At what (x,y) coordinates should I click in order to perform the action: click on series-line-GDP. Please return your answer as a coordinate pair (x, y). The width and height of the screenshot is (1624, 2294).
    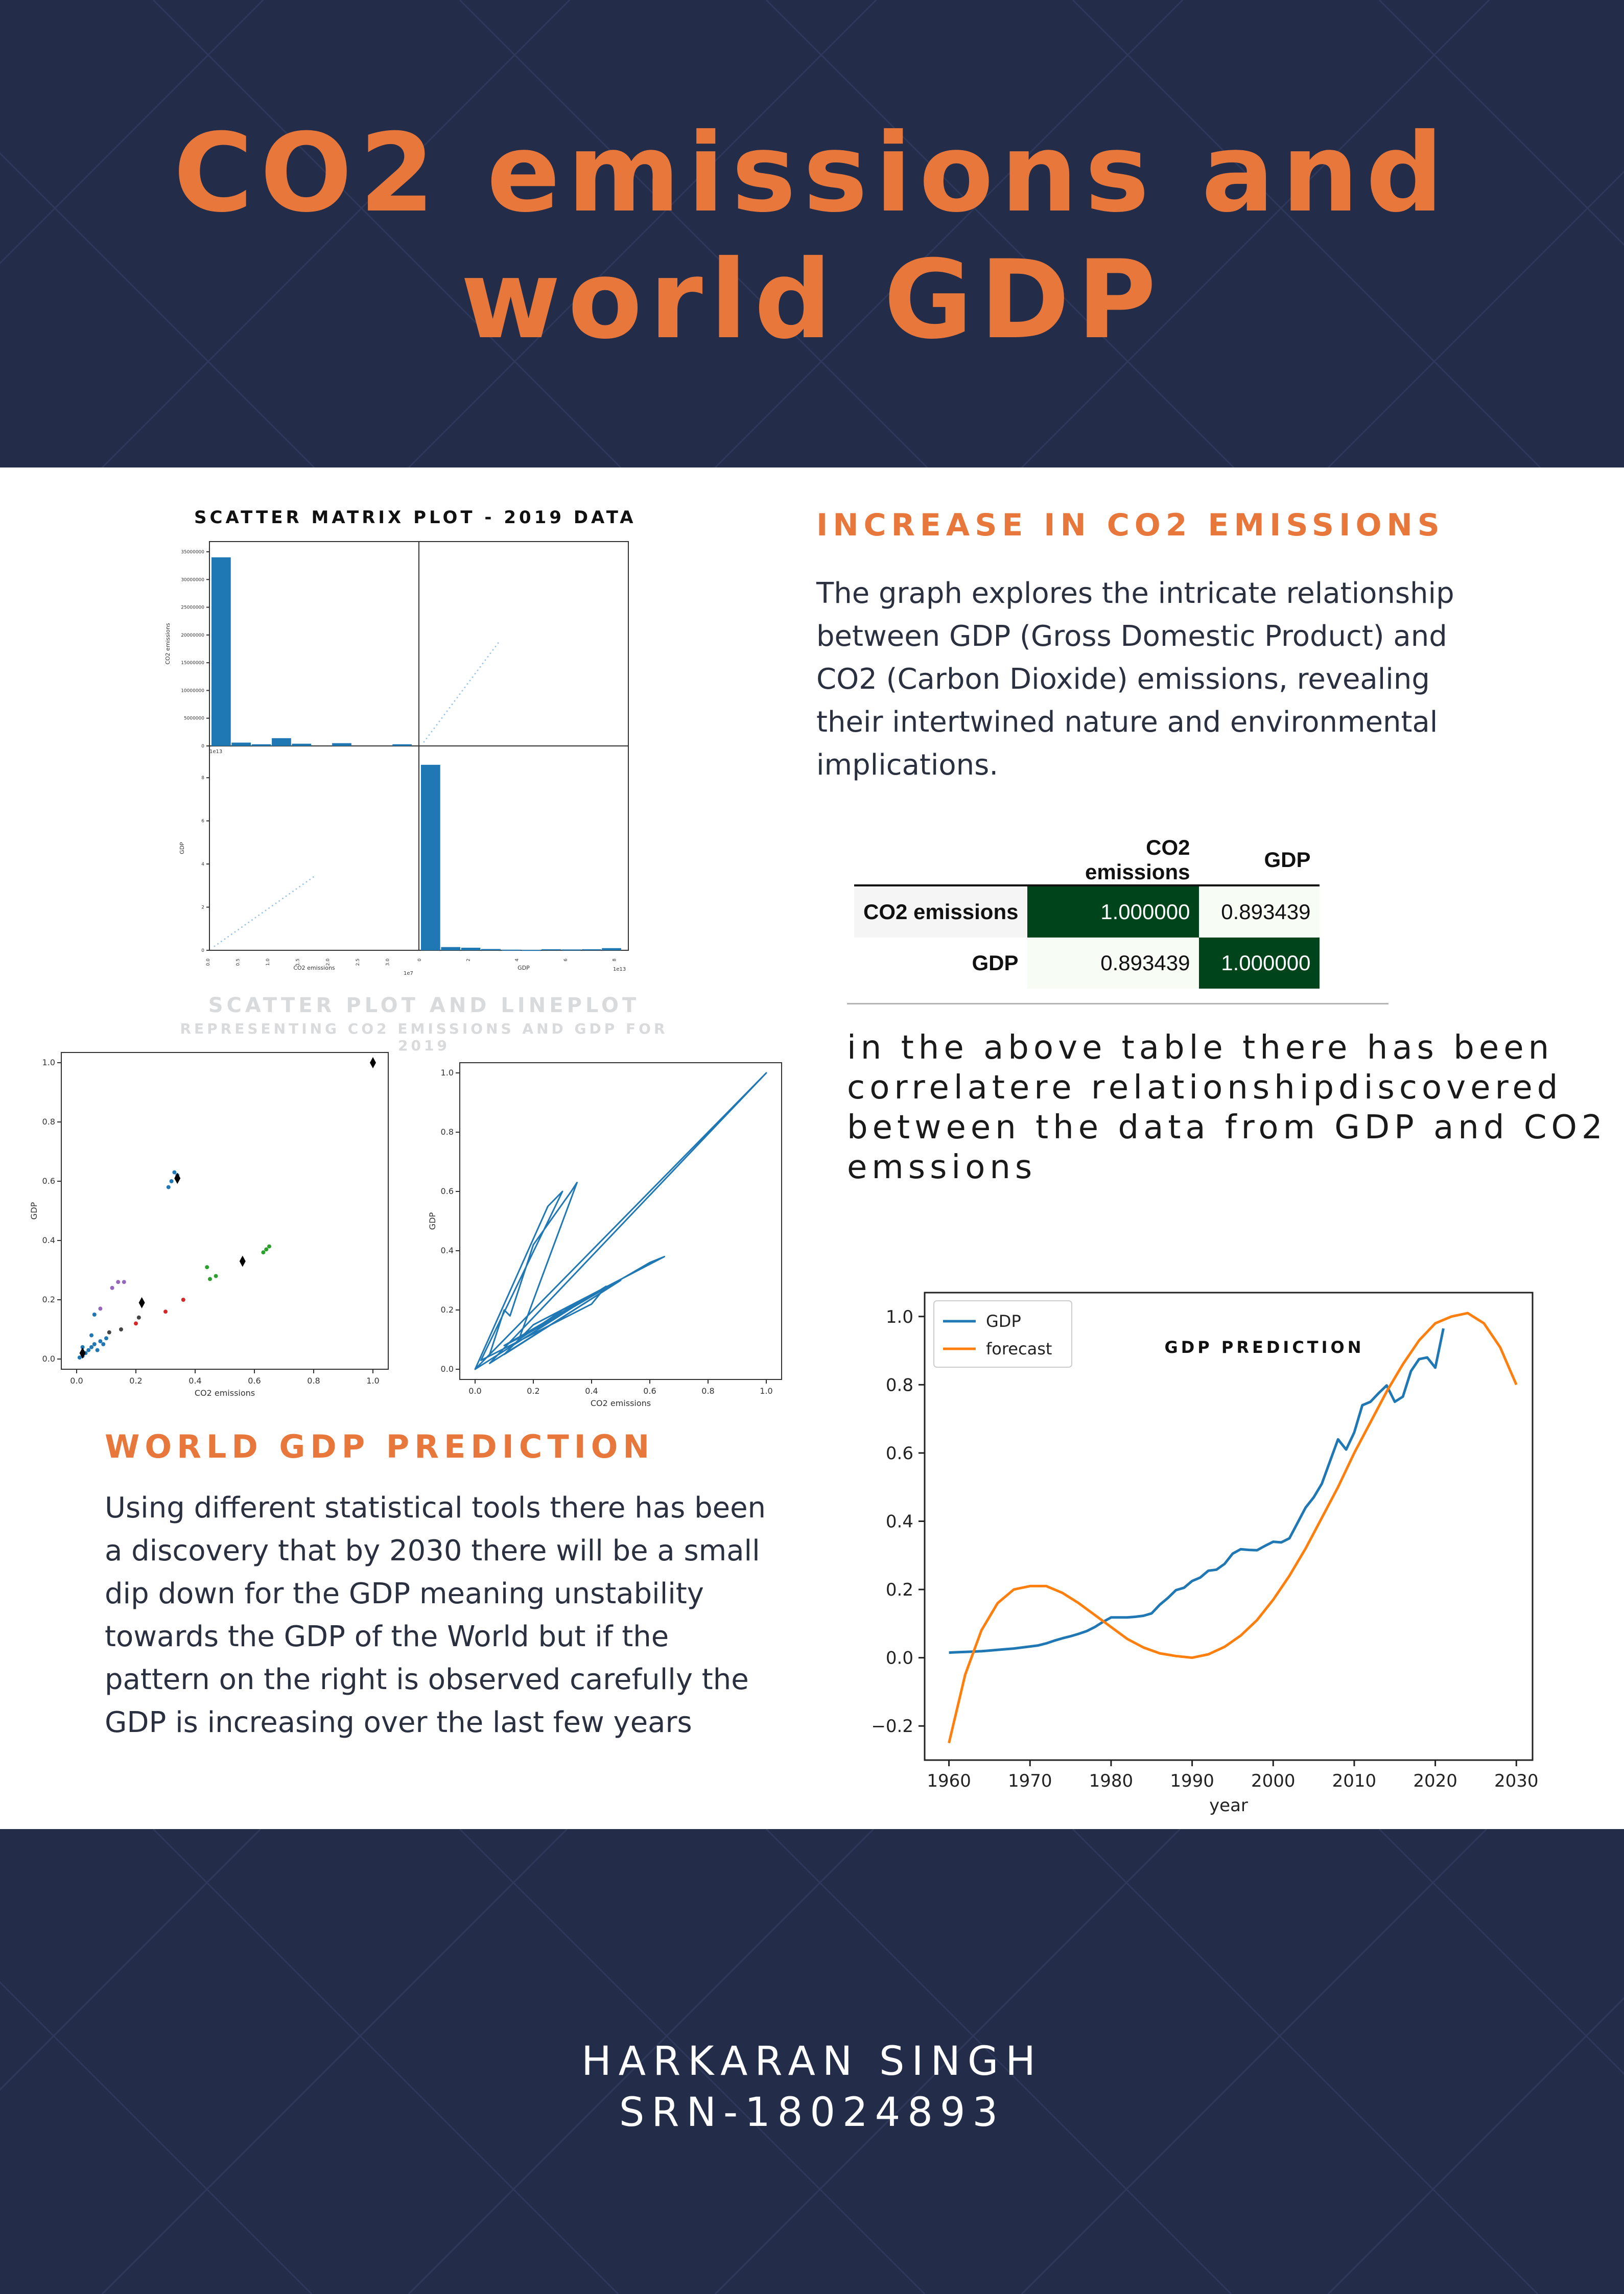
    Looking at the image, I should click on (1197, 1491).